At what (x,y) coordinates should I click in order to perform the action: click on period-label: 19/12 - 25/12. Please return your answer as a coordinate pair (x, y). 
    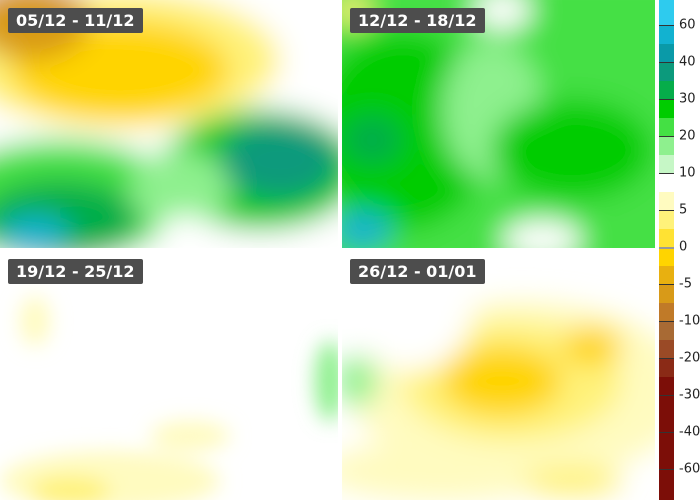
    Looking at the image, I should click on (75, 271).